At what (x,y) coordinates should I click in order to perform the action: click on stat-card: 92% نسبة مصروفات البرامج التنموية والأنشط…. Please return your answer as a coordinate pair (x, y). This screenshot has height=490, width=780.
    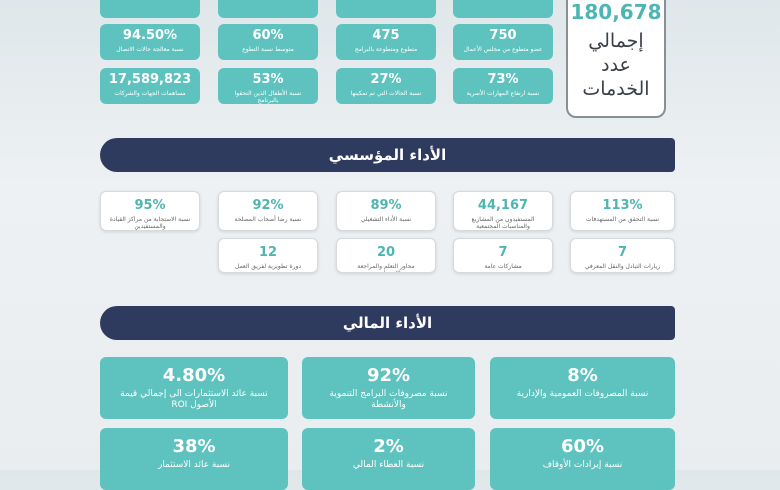
    Looking at the image, I should click on (388, 388).